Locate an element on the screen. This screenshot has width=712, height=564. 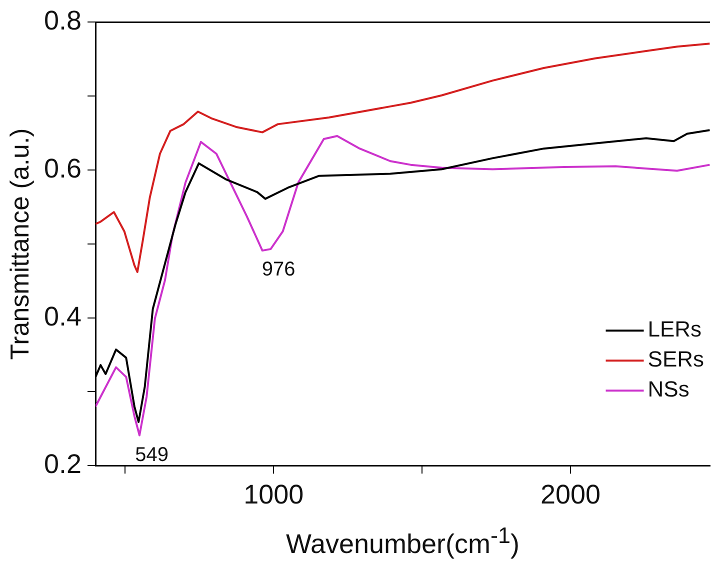
legend-label: SERs is located at coordinates (676, 359).